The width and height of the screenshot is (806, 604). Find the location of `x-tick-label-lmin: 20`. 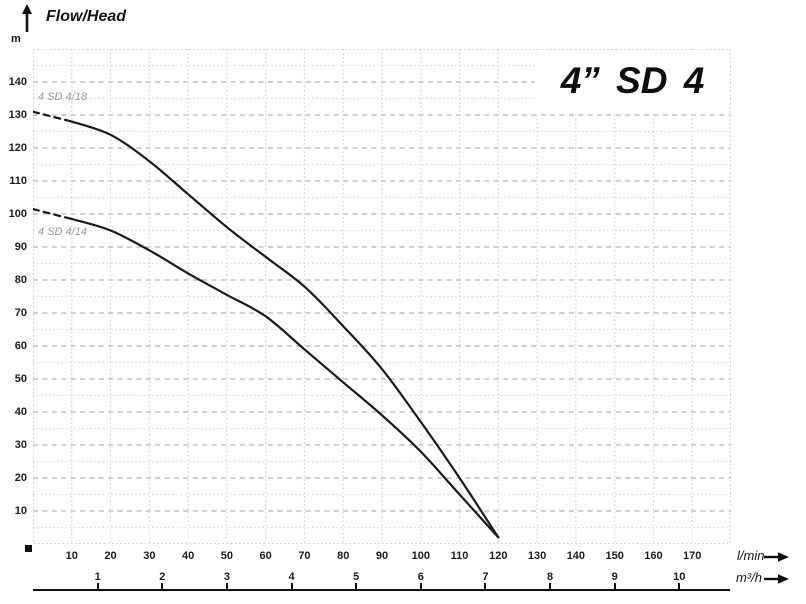

x-tick-label-lmin: 20 is located at coordinates (110, 556).